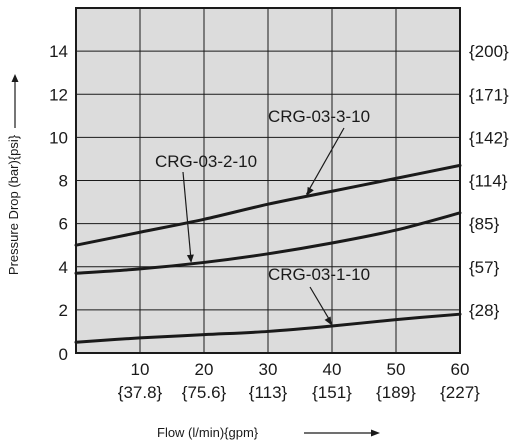  What do you see at coordinates (208, 432) in the screenshot?
I see `x-axis-title: Flow (l/min){gpm}` at bounding box center [208, 432].